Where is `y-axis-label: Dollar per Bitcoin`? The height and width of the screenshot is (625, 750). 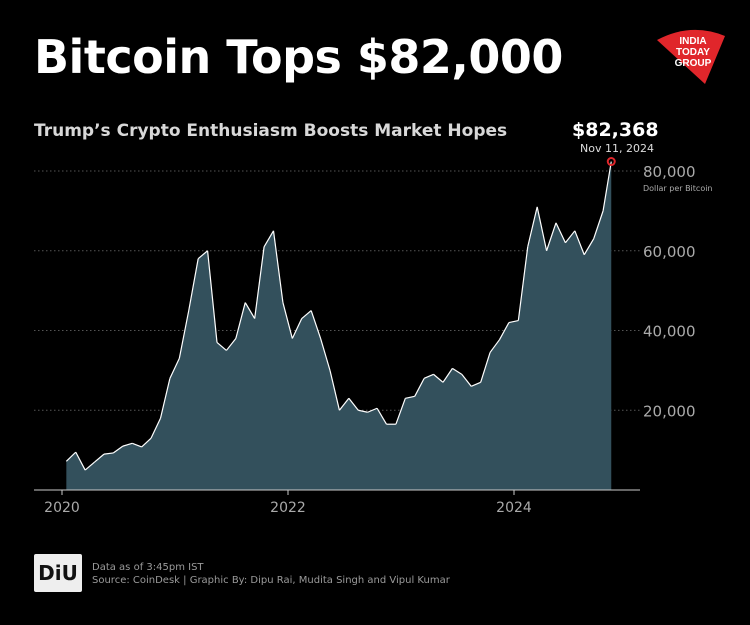 y-axis-label: Dollar per Bitcoin is located at coordinates (678, 188).